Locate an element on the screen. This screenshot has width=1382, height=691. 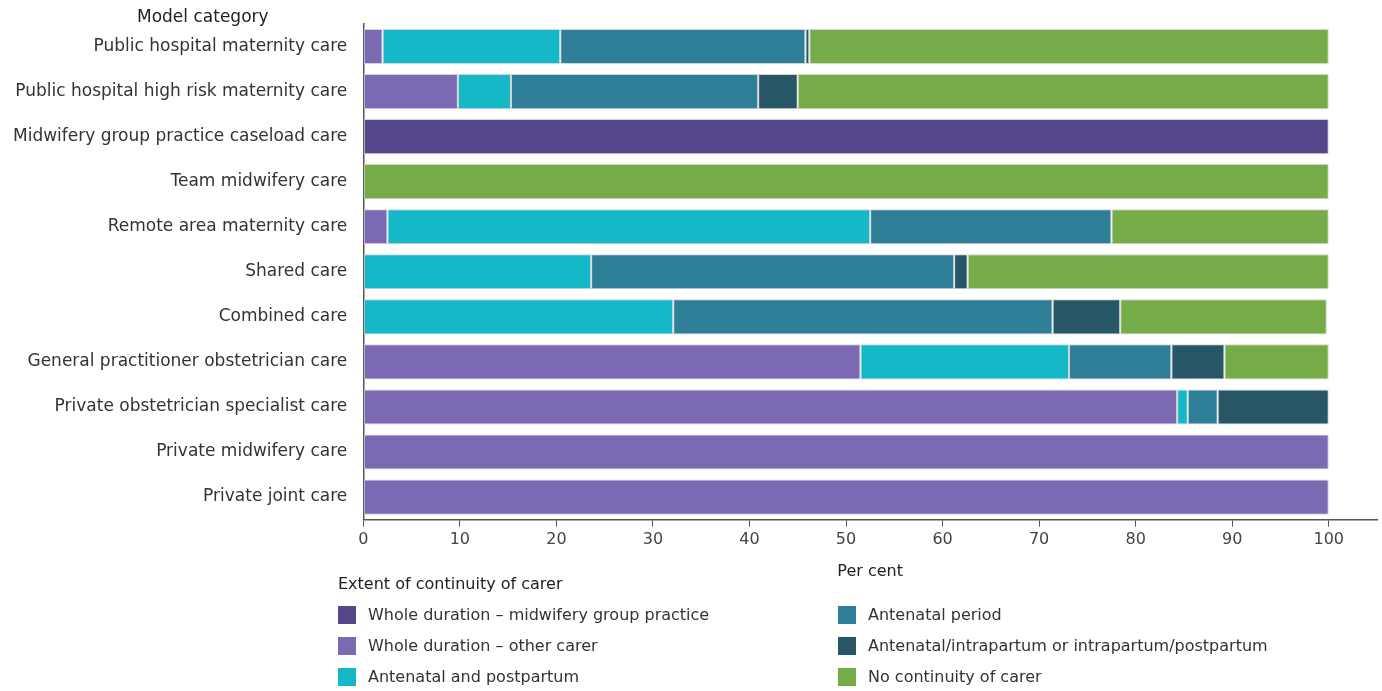
legend-label: Whole duration – midwifery group practice is located at coordinates (539, 614).